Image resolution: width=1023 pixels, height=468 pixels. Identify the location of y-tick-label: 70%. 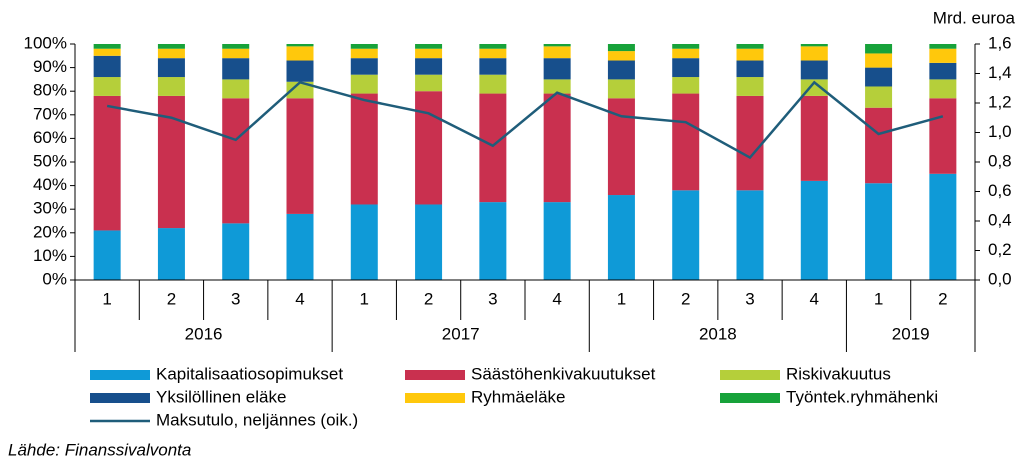
(50, 113).